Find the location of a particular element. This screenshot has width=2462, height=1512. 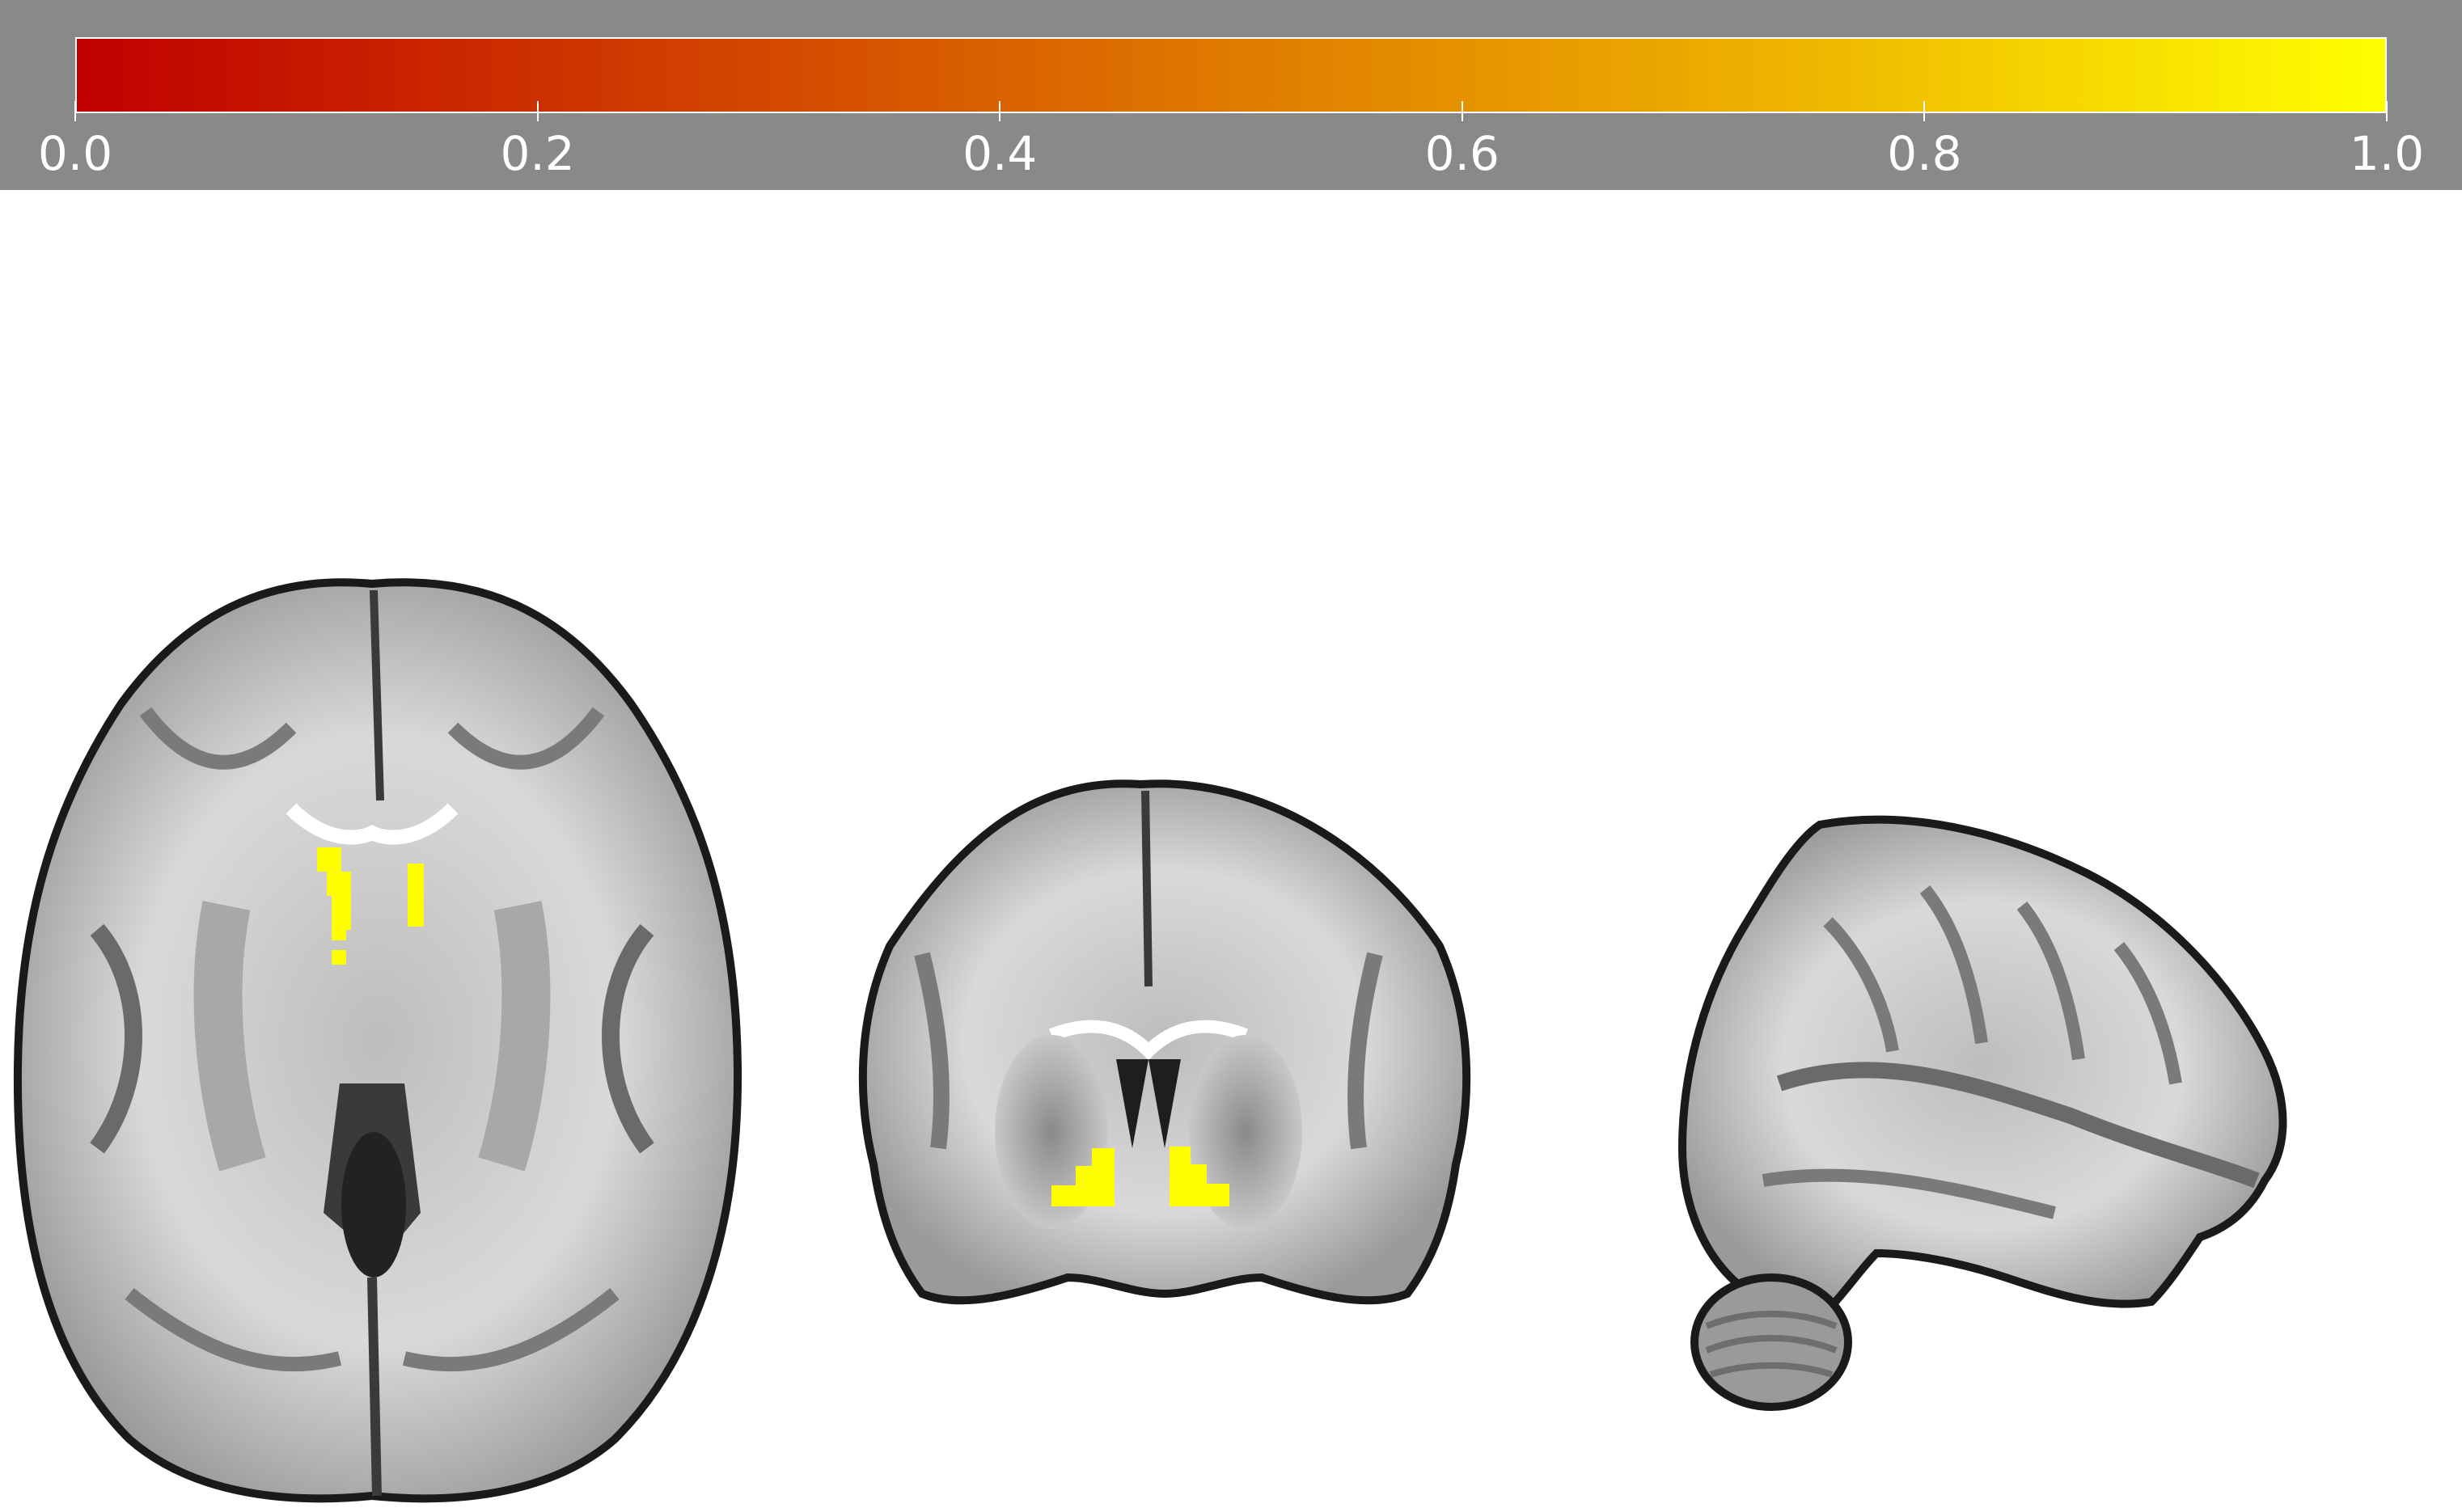

colorbar-panel: 0.0 0.2 0.4 0.6 0.8 1.0 is located at coordinates (1231, 95).